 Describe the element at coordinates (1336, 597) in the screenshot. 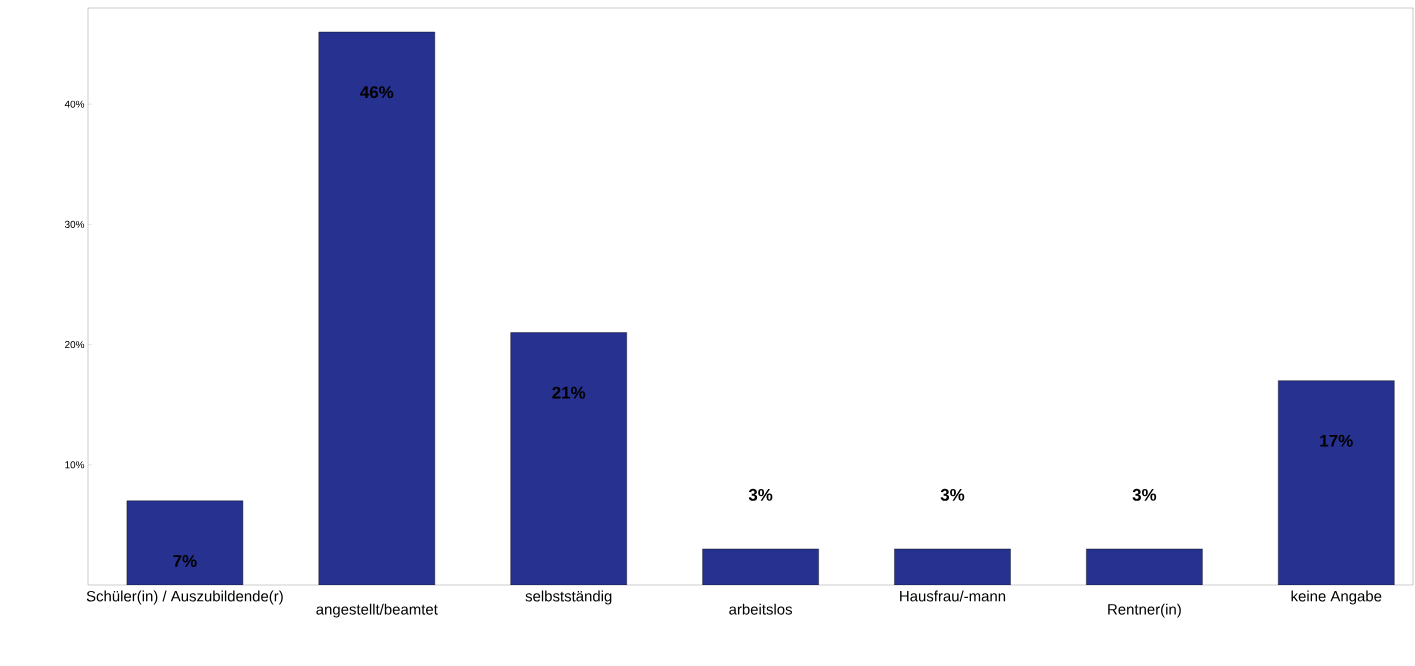

I see `x-tick-label: keine Angabe` at that location.